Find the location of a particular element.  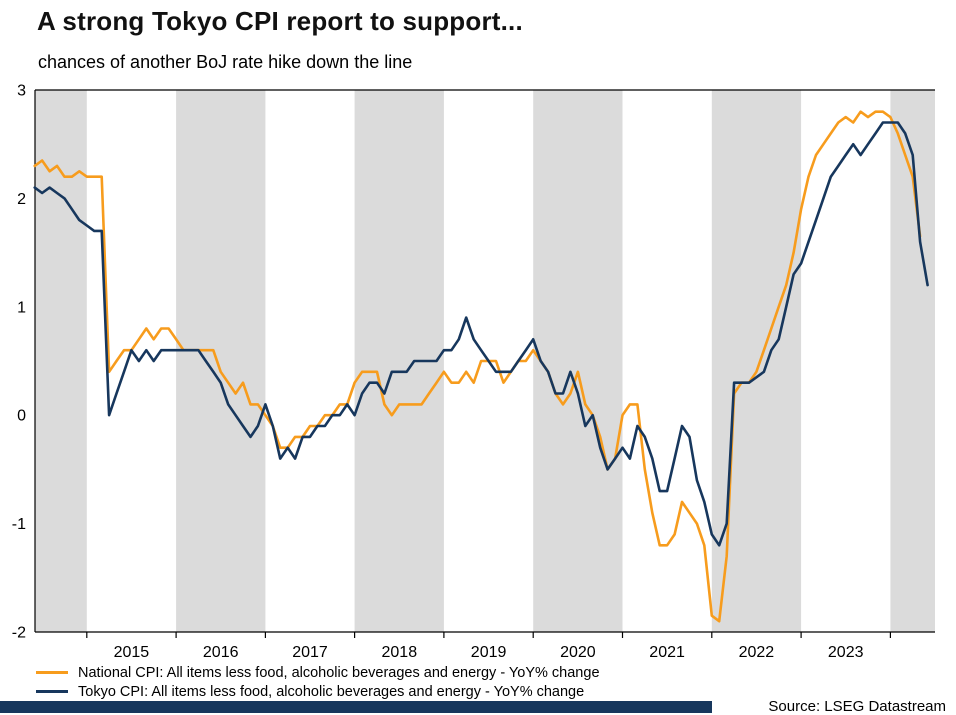

year-band-2020 is located at coordinates (578, 361).